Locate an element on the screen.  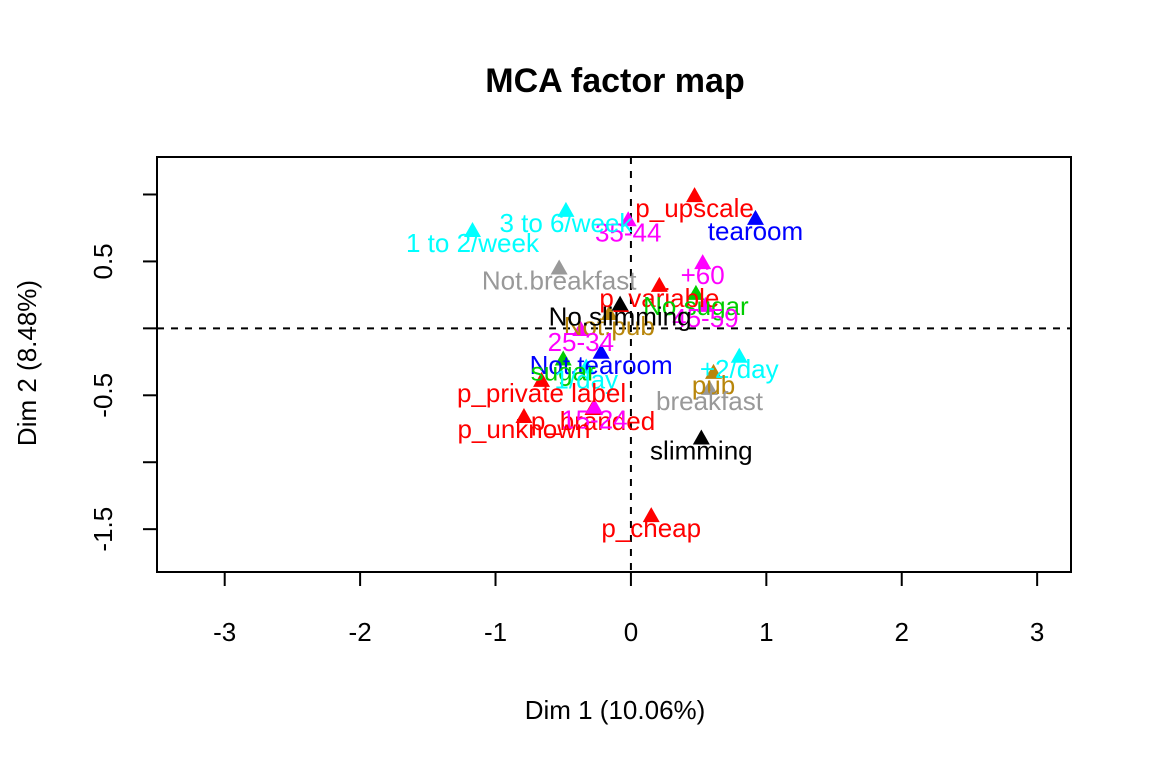
x-tick-label: -3 is located at coordinates (224, 632).